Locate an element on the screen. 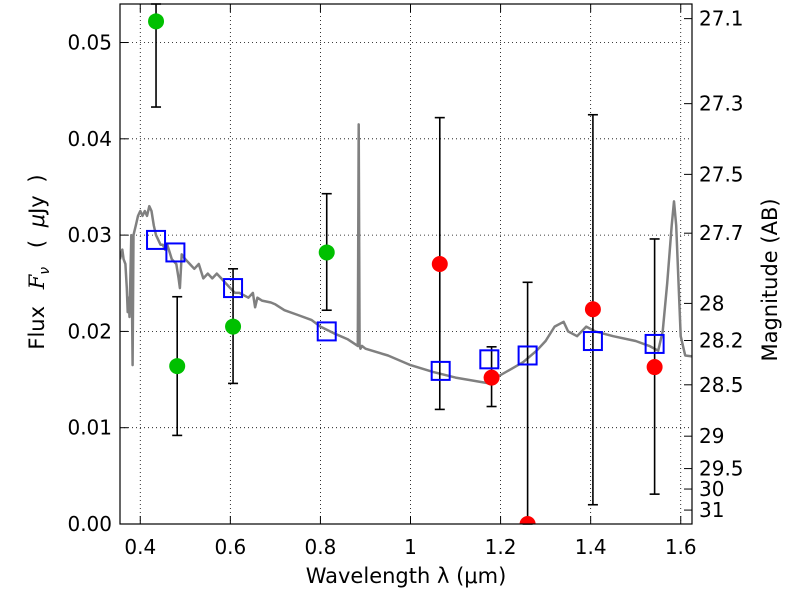  mag-tick-label: 28.5 is located at coordinates (721, 385).